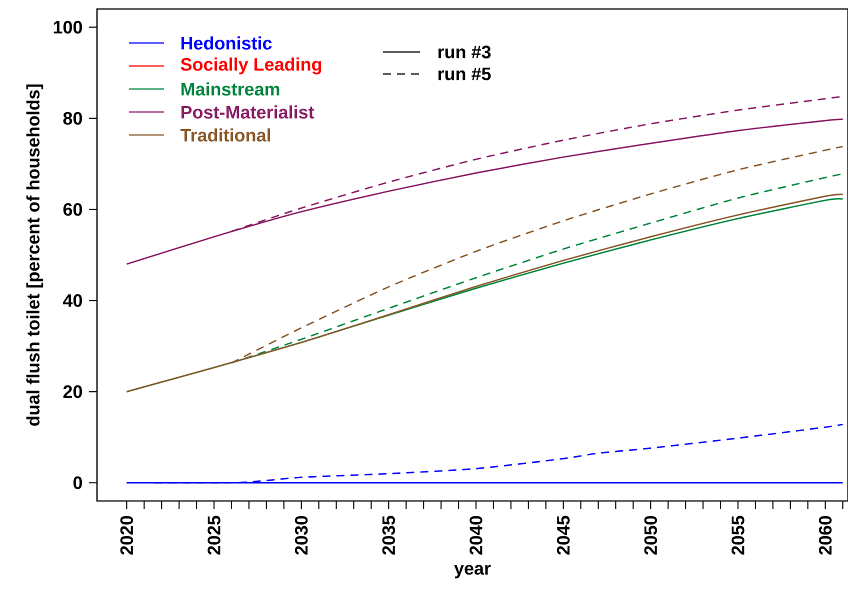  What do you see at coordinates (476, 535) in the screenshot?
I see `x-tick-label: 2040` at bounding box center [476, 535].